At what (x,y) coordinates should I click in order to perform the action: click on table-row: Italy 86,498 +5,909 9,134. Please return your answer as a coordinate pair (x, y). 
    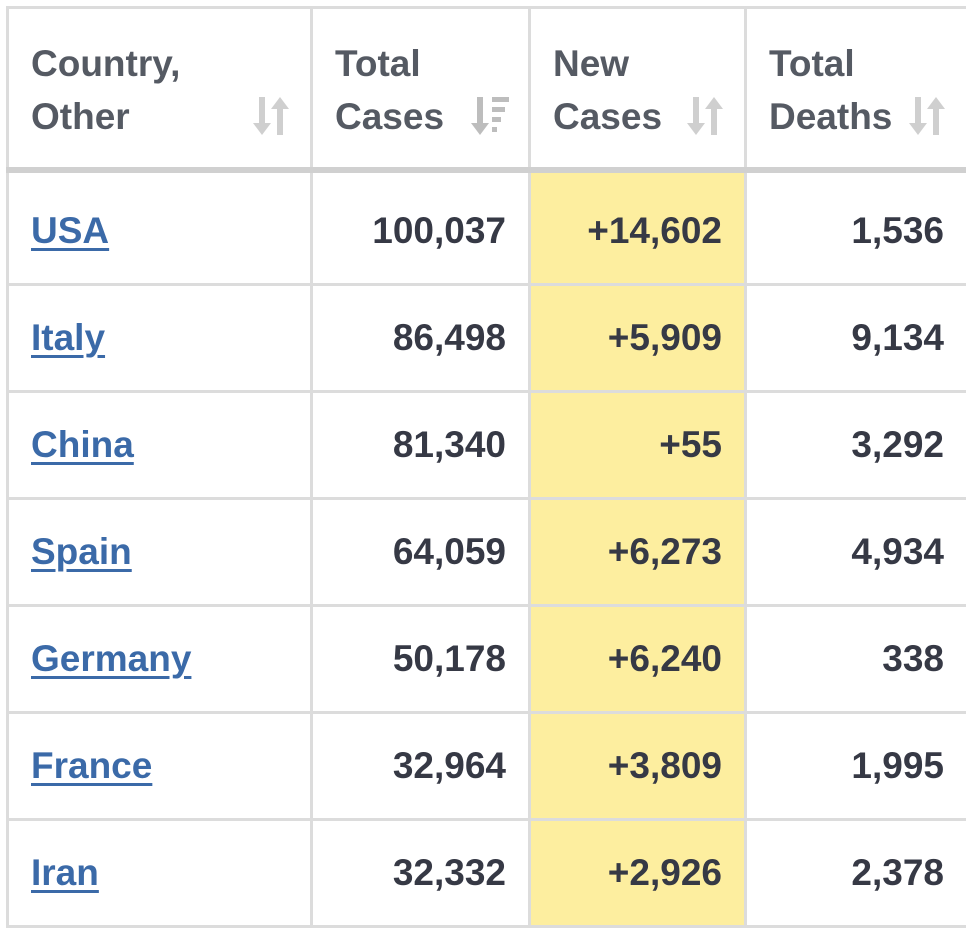
    Looking at the image, I should click on (486, 338).